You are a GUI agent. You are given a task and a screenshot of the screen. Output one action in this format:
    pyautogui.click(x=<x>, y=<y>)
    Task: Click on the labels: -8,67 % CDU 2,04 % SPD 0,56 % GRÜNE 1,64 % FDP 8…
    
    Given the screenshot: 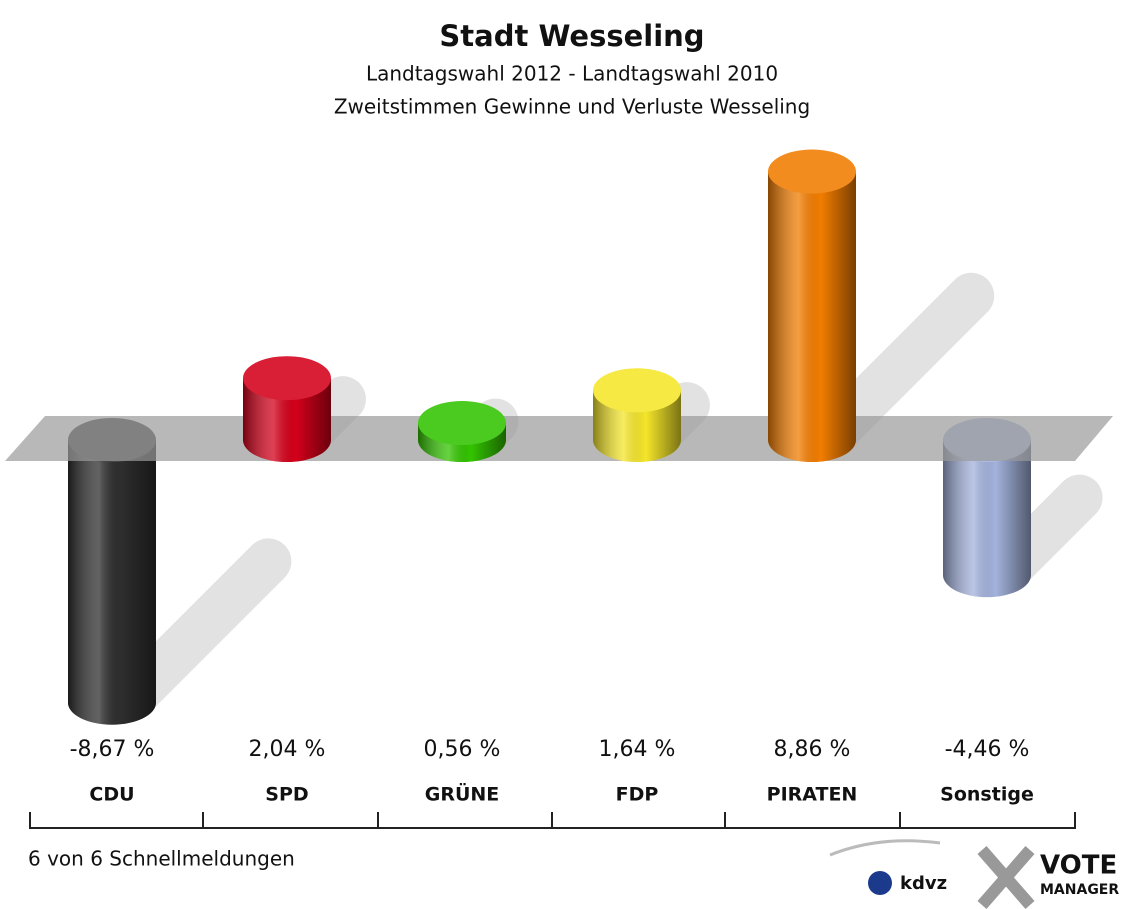 What is the action you would take?
    pyautogui.click(x=552, y=771)
    